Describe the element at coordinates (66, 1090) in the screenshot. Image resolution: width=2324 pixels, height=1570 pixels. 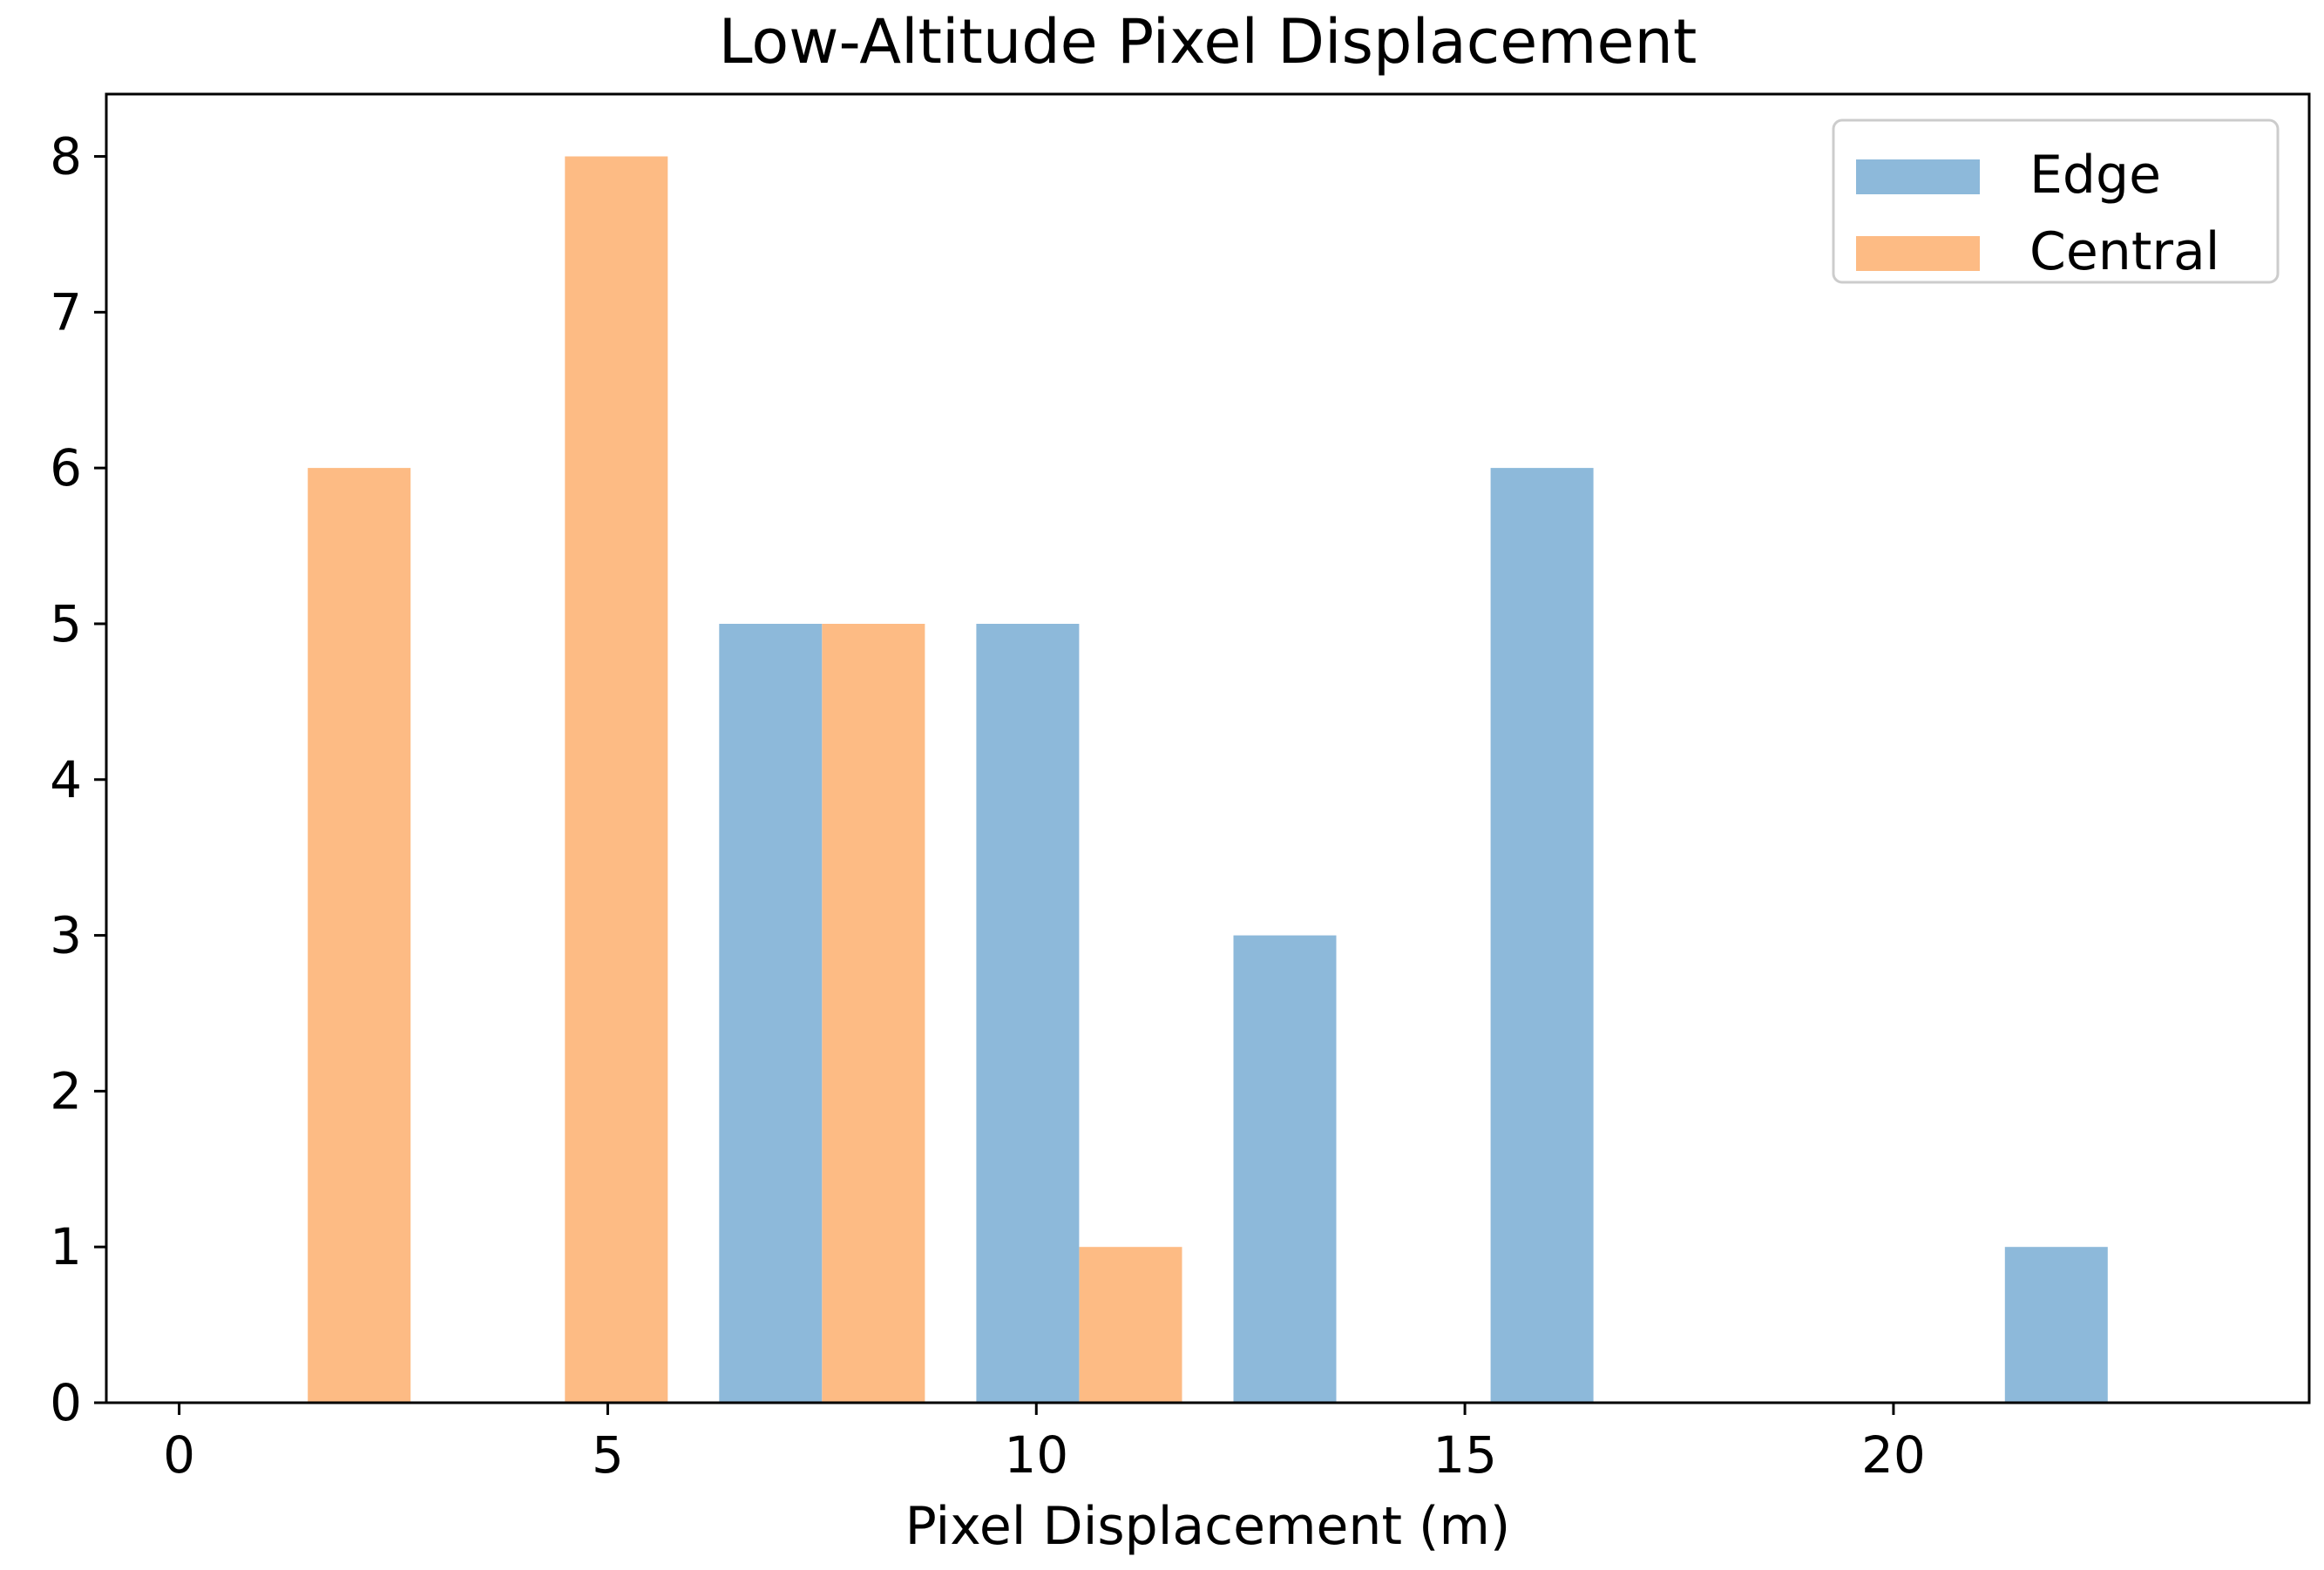
I see `y-tick-label: 2` at that location.